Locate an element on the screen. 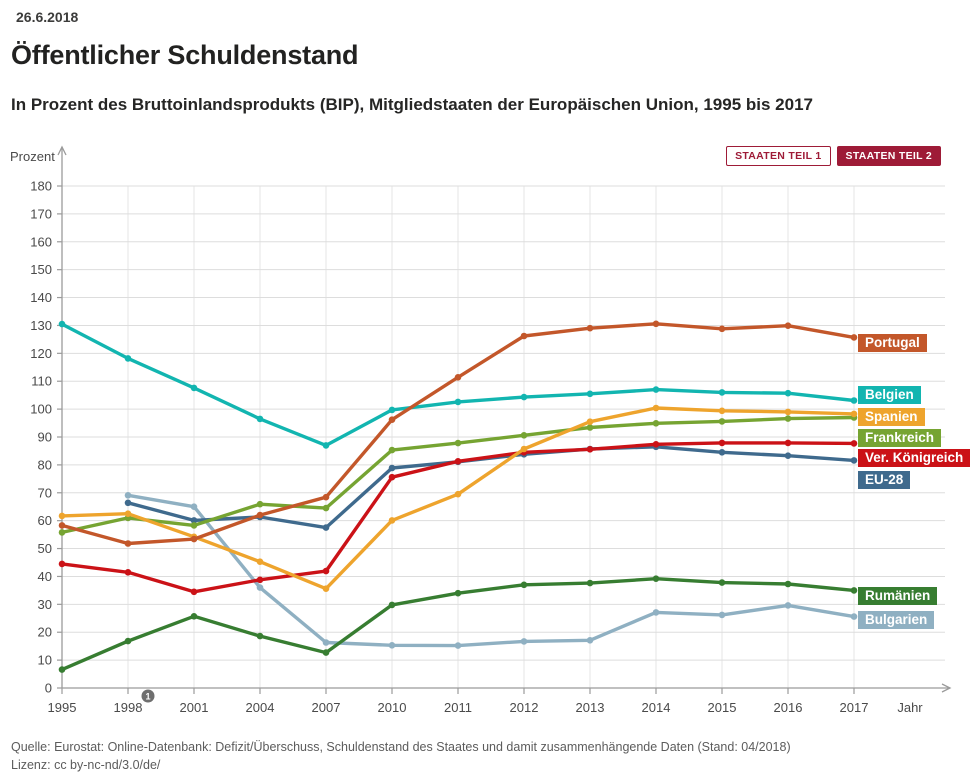  button-staaten-teil-1: STAATEN TEIL 1 is located at coordinates (778, 156).